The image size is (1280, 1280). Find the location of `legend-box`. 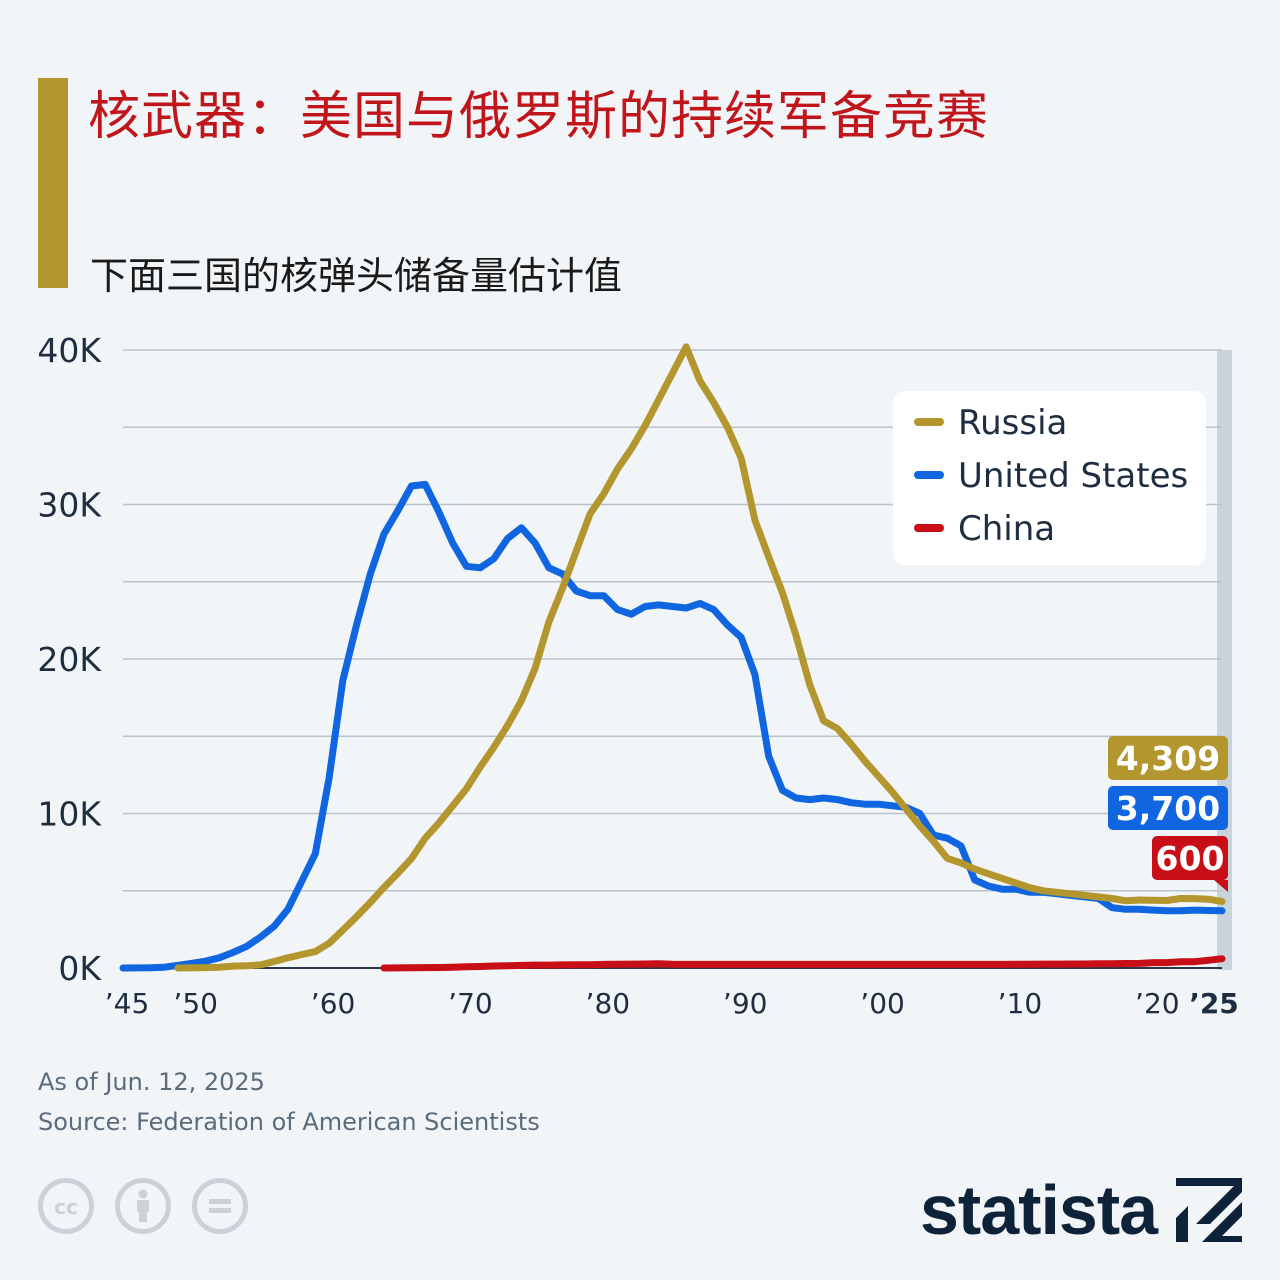

legend-box is located at coordinates (1049, 478).